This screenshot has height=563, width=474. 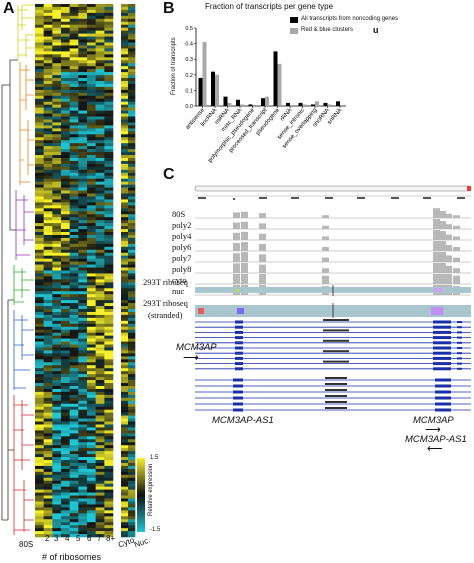 I want to click on panel-c-letter: C, so click(x=169, y=174).